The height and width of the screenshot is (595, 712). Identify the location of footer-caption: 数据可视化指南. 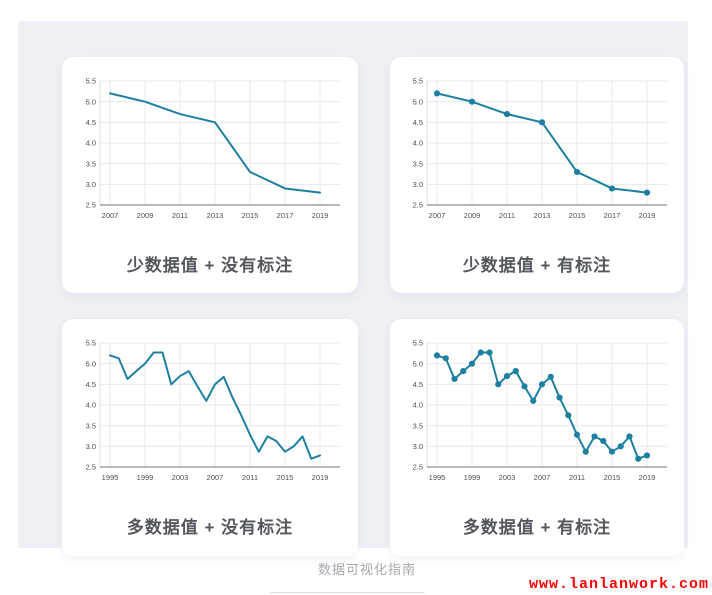
(366, 569).